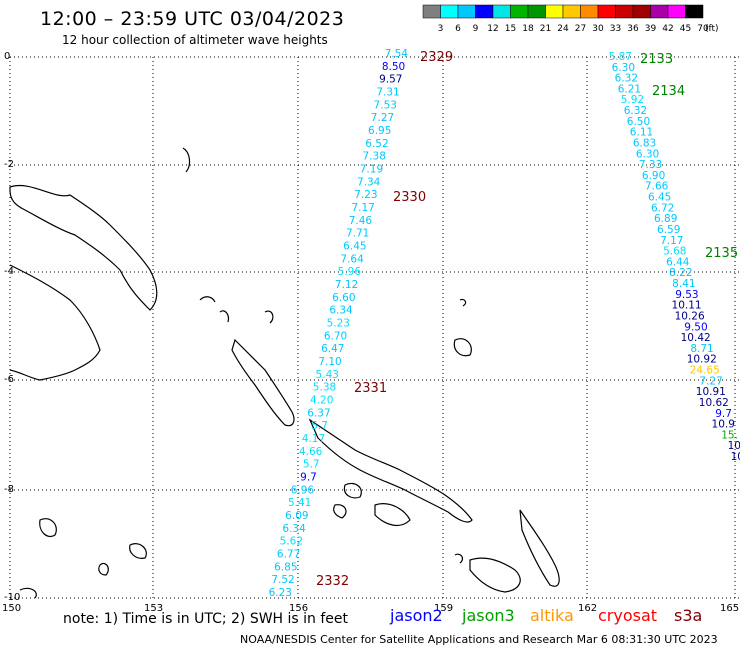 The image size is (740, 650). I want to click on swh-value: 7.33, so click(650, 165).